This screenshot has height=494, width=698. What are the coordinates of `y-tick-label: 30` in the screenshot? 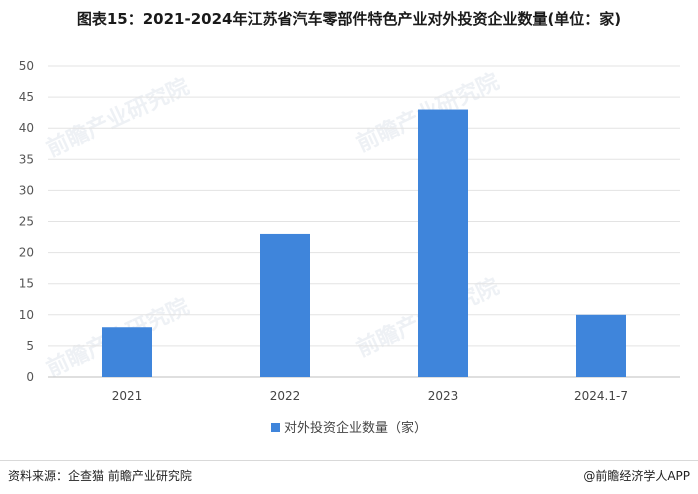 It's located at (26, 190).